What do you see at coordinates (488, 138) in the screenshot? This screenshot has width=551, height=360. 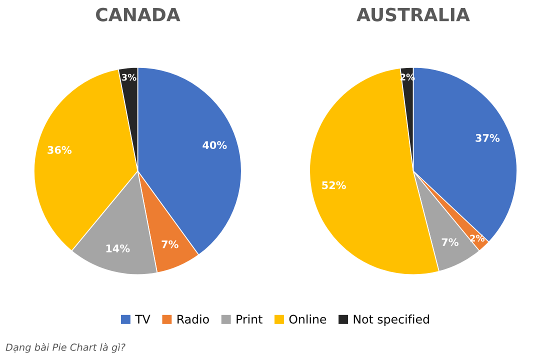 I see `data-label: 37%` at bounding box center [488, 138].